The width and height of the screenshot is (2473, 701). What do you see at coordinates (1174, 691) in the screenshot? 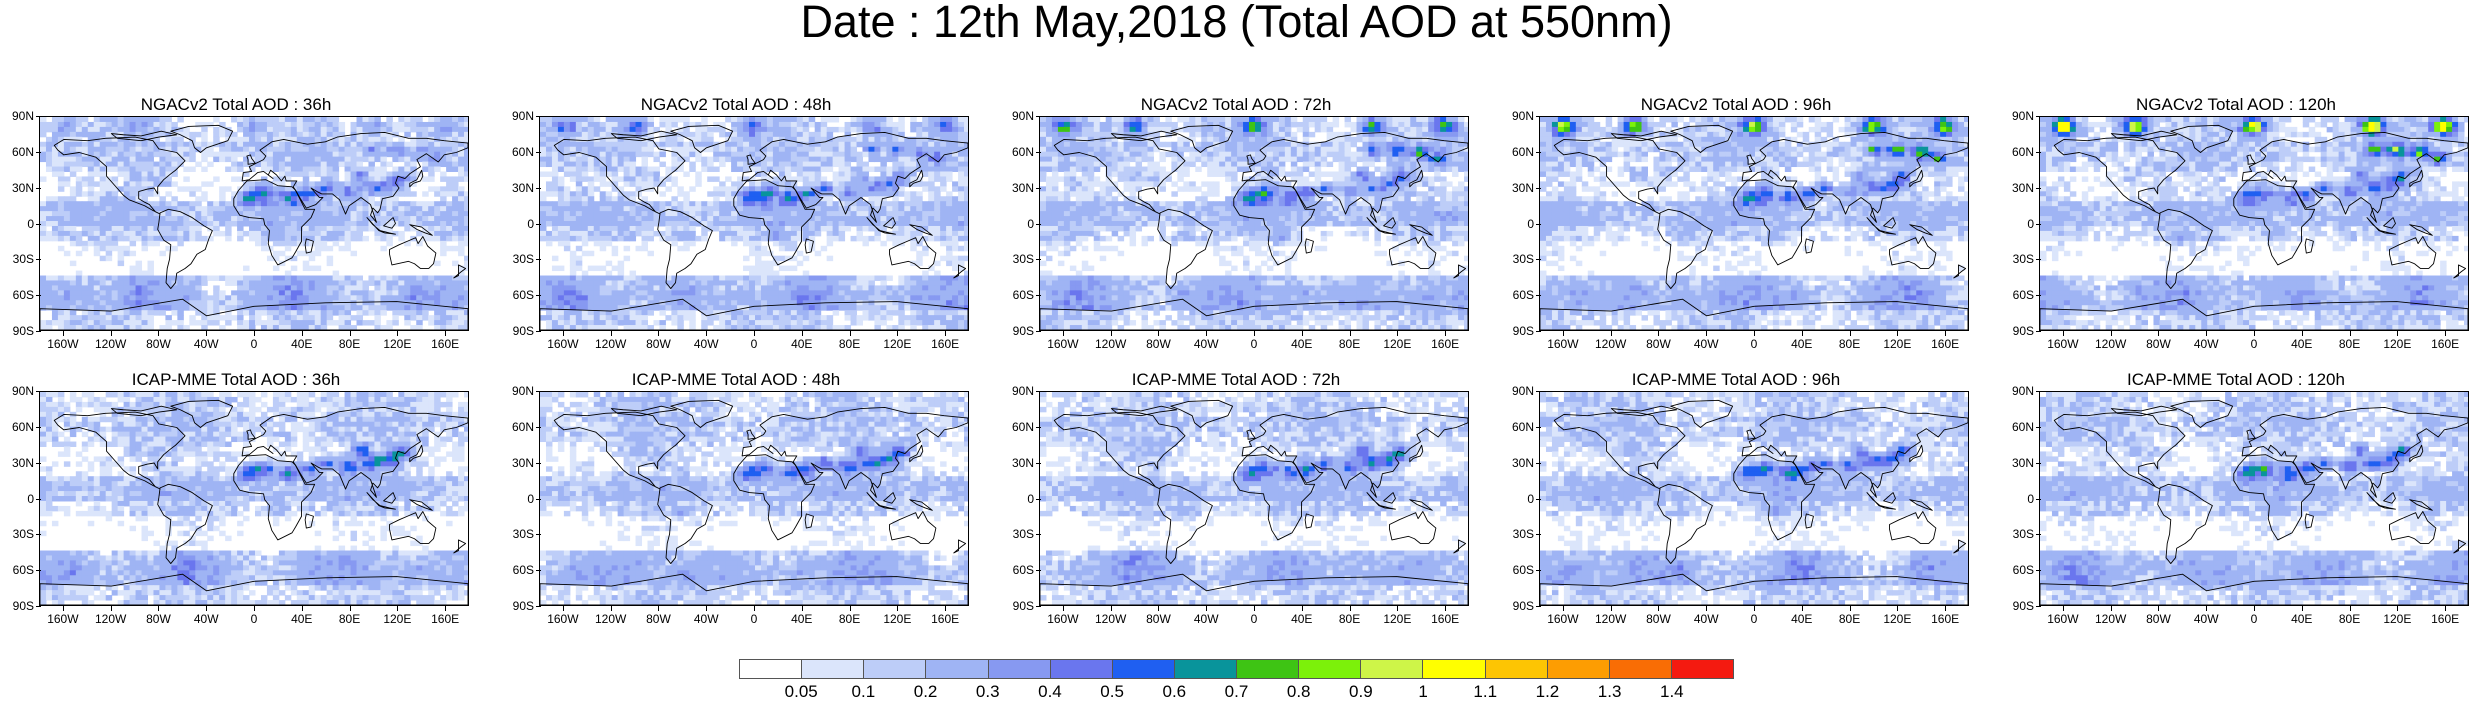
I see `colorbar-label: 0.6` at bounding box center [1174, 691].